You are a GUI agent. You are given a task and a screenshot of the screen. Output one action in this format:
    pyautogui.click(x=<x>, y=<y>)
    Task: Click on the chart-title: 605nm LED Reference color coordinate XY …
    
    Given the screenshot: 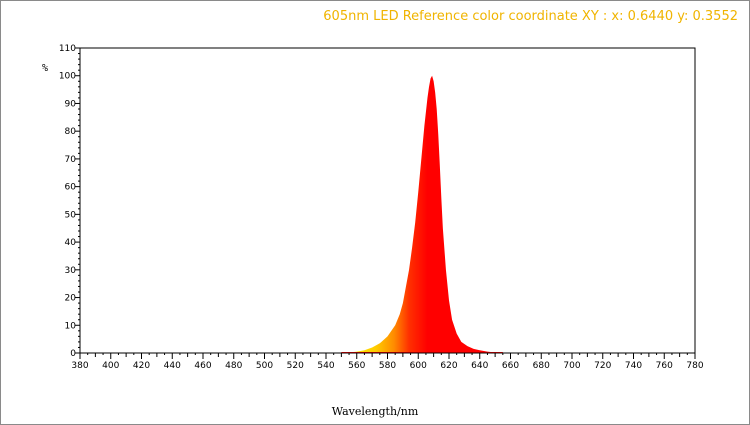 What is the action you would take?
    pyautogui.click(x=530, y=16)
    